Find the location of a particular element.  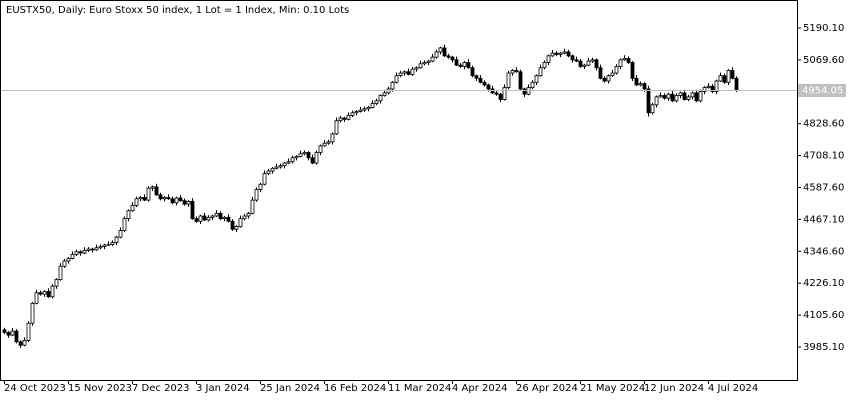

y-tick-label: 3985.10 is located at coordinates (823, 347).